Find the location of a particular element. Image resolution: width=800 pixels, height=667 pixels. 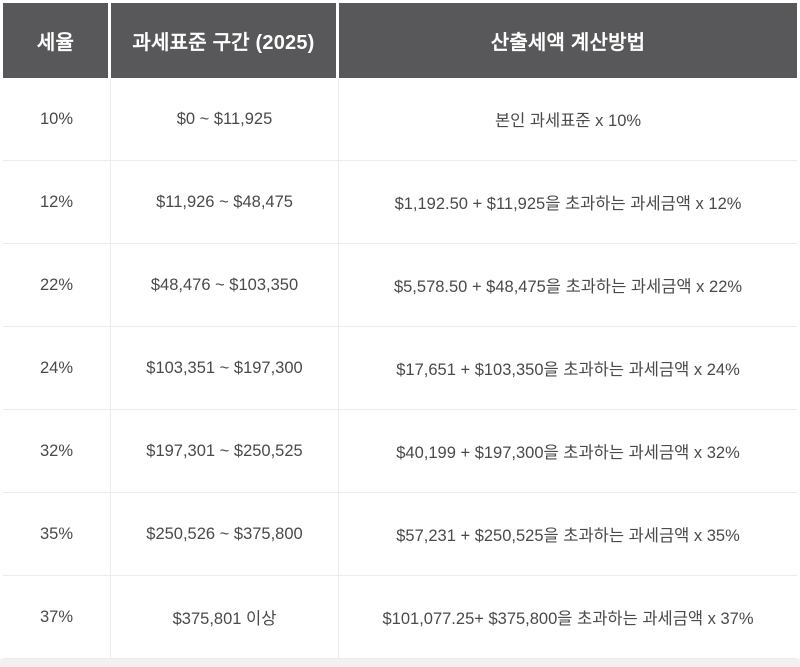

bottom-strip is located at coordinates (400, 663).